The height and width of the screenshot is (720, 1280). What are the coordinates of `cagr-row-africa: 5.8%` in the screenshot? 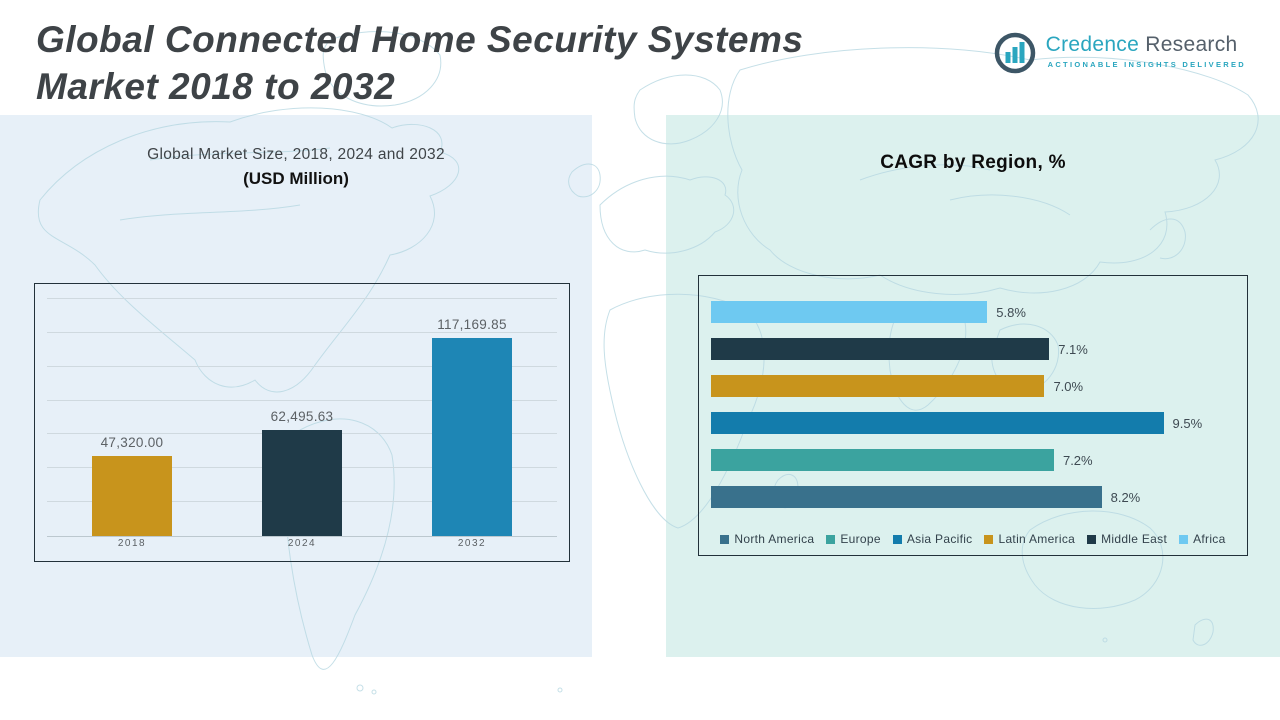 It's located at (973, 312).